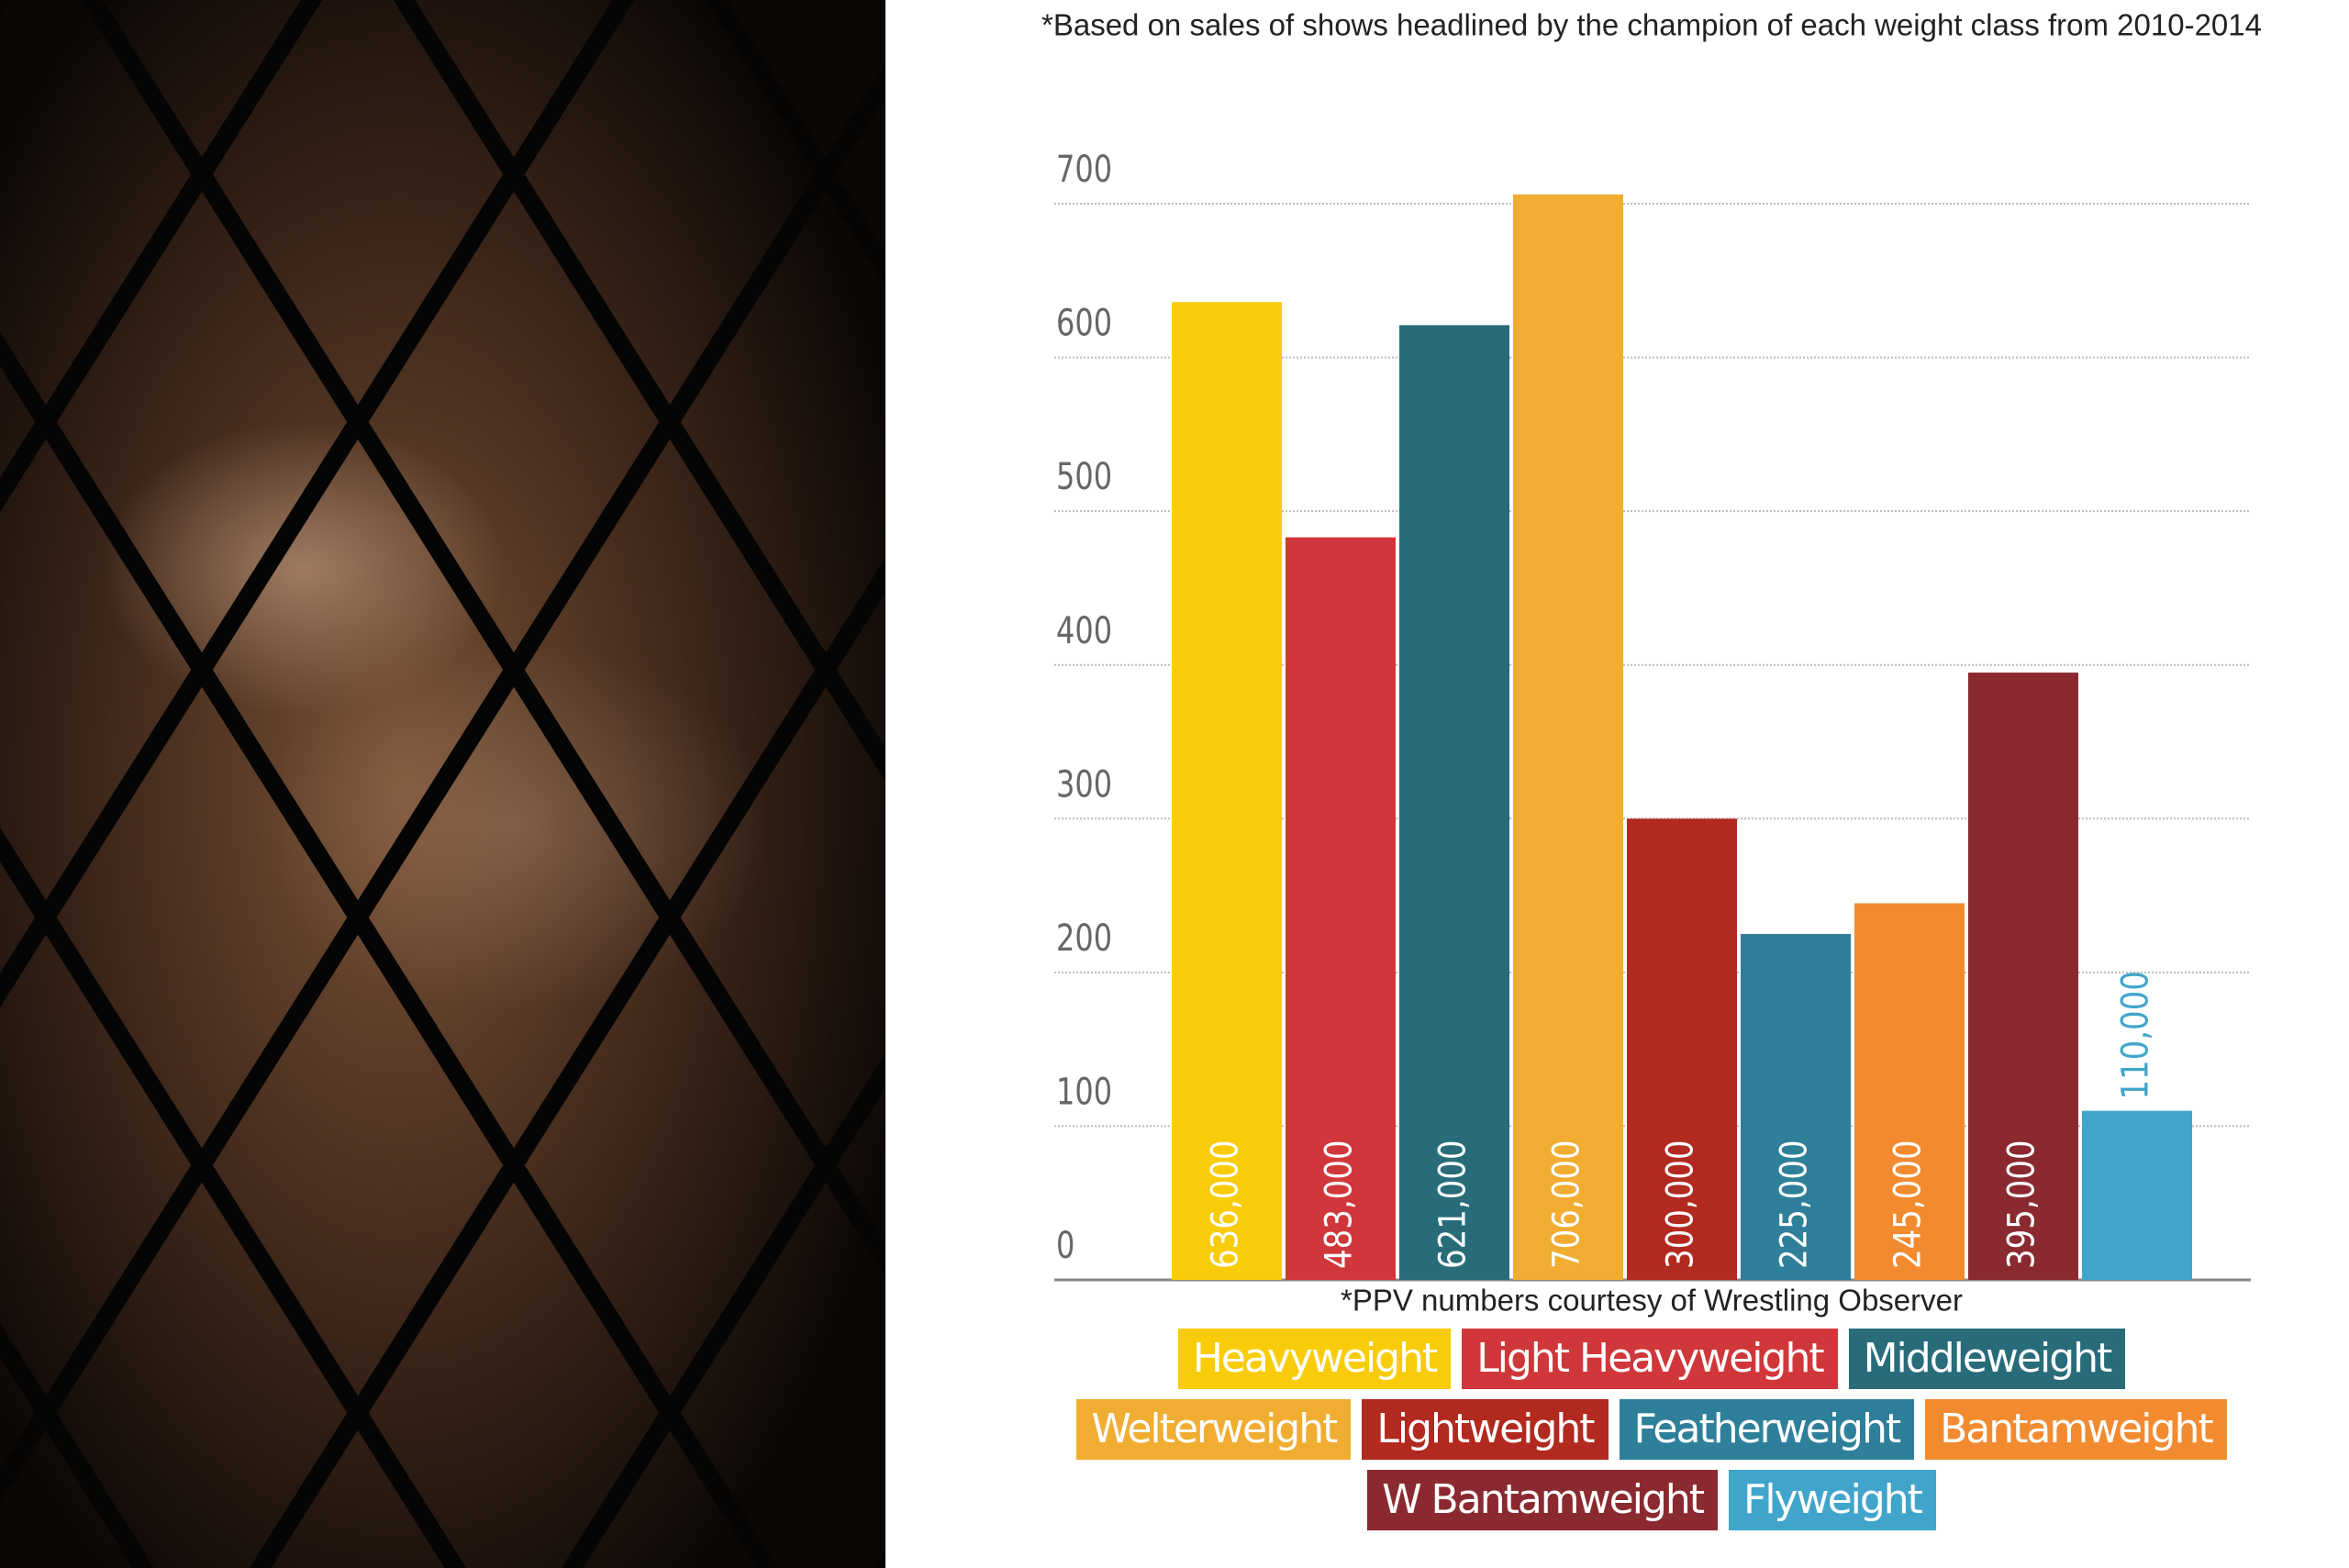 The height and width of the screenshot is (1568, 2349). Describe the element at coordinates (1225, 1204) in the screenshot. I see `value-label: 636,000` at that location.